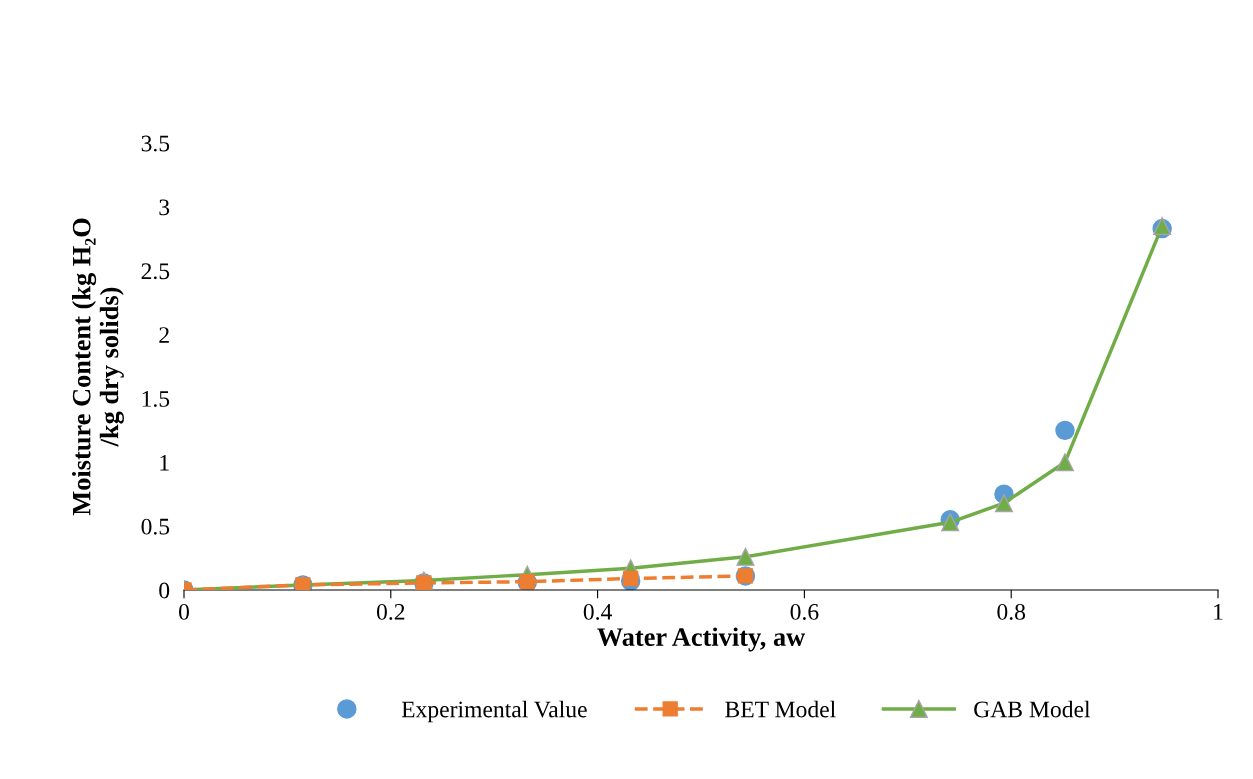  Describe the element at coordinates (155, 271) in the screenshot. I see `y-tick-label: 2.5` at that location.